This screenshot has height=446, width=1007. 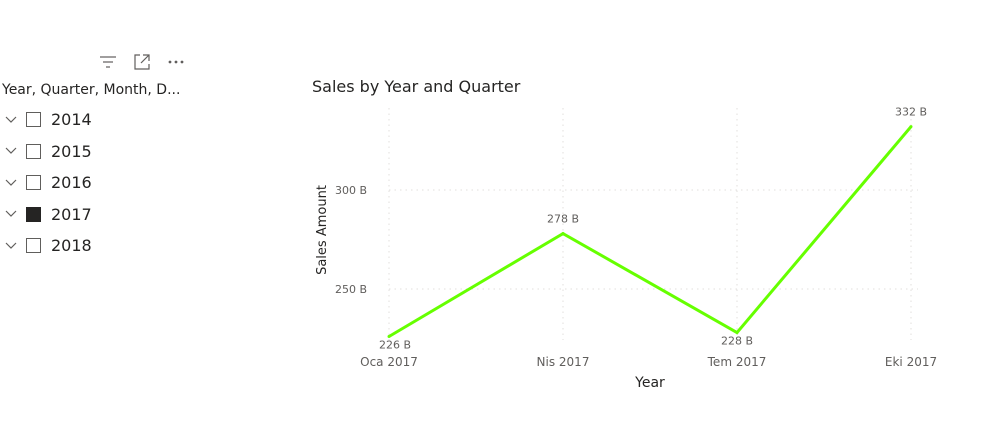 I want to click on visual-header-toolbar, so click(x=142, y=62).